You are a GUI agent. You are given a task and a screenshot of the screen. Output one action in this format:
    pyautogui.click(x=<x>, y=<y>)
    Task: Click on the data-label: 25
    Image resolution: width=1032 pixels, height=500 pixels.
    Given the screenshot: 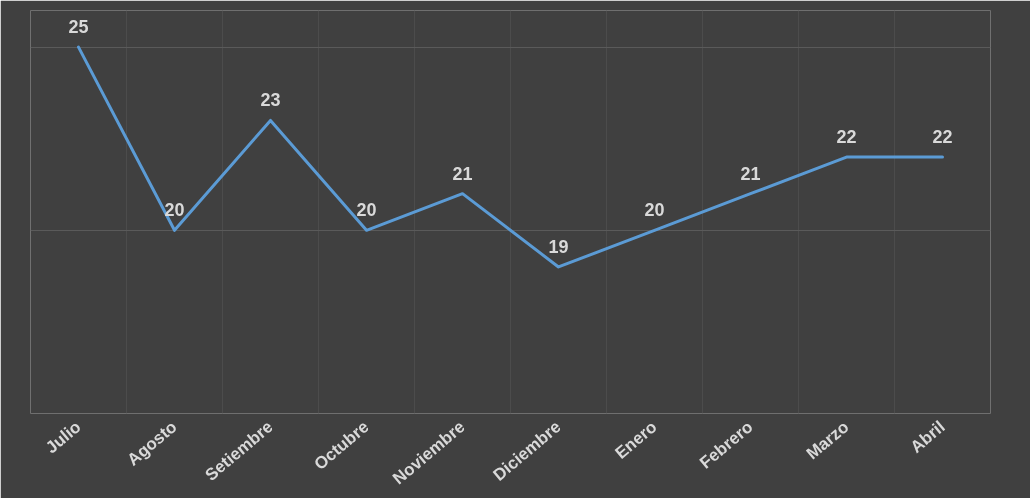 What is the action you would take?
    pyautogui.click(x=78, y=27)
    